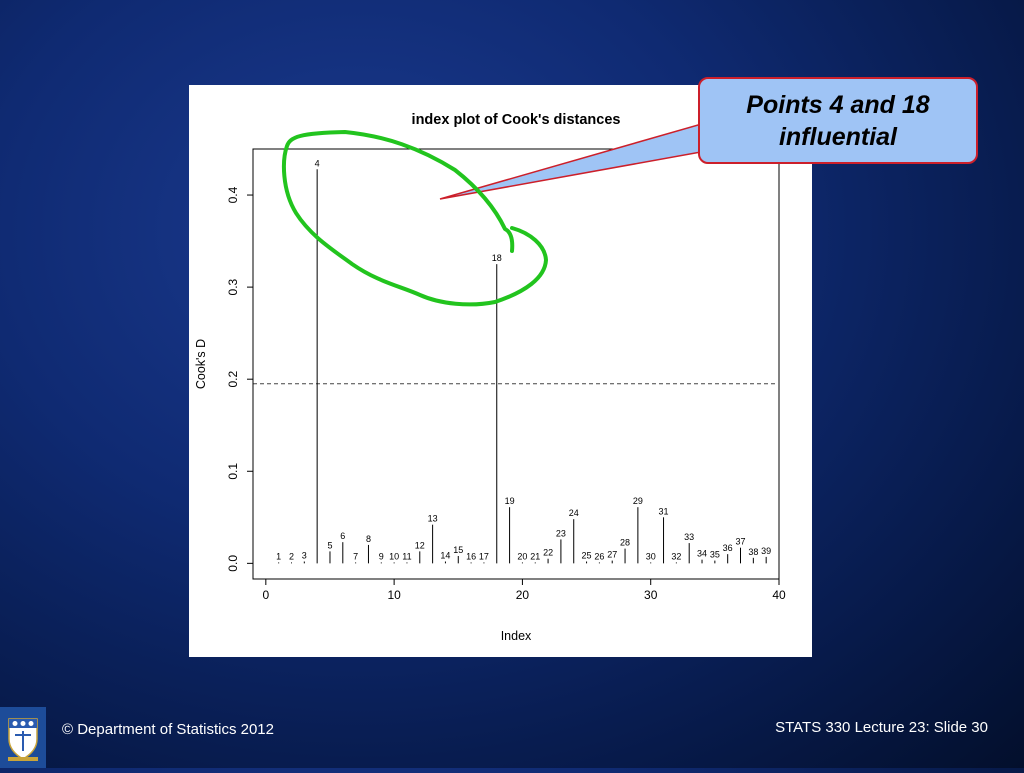  What do you see at coordinates (728, 548) in the screenshot?
I see `point-label: 36` at bounding box center [728, 548].